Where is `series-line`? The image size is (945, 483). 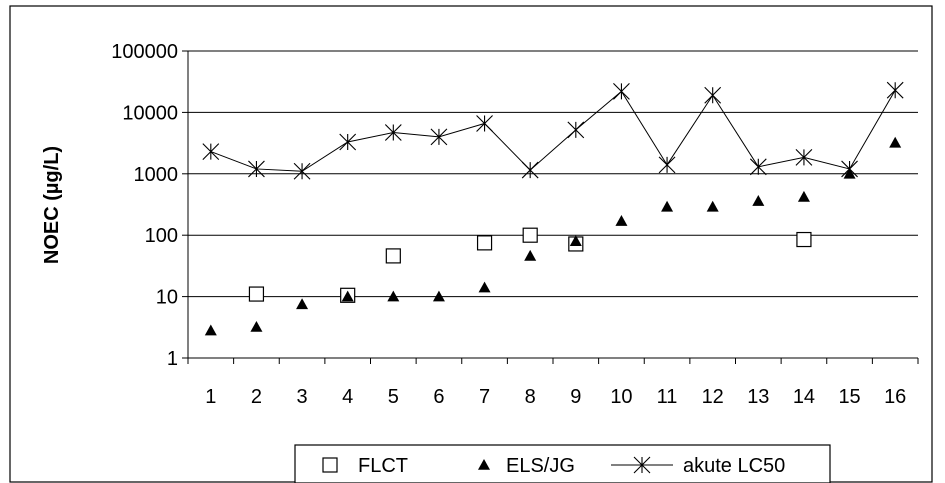
series-line is located at coordinates (553, 130).